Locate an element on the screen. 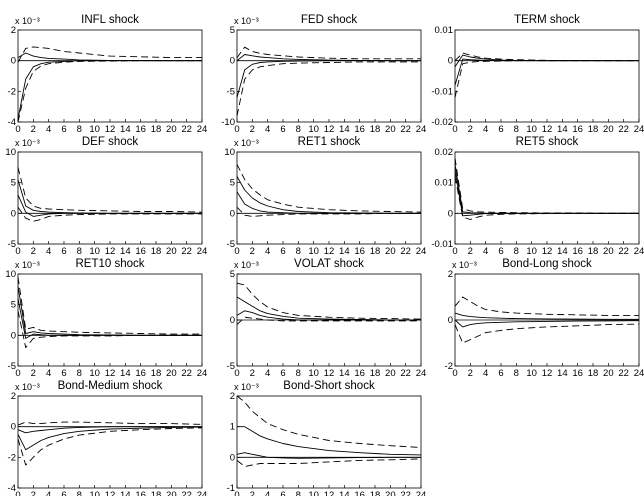  x-tick-label: 8 is located at coordinates (298, 129).